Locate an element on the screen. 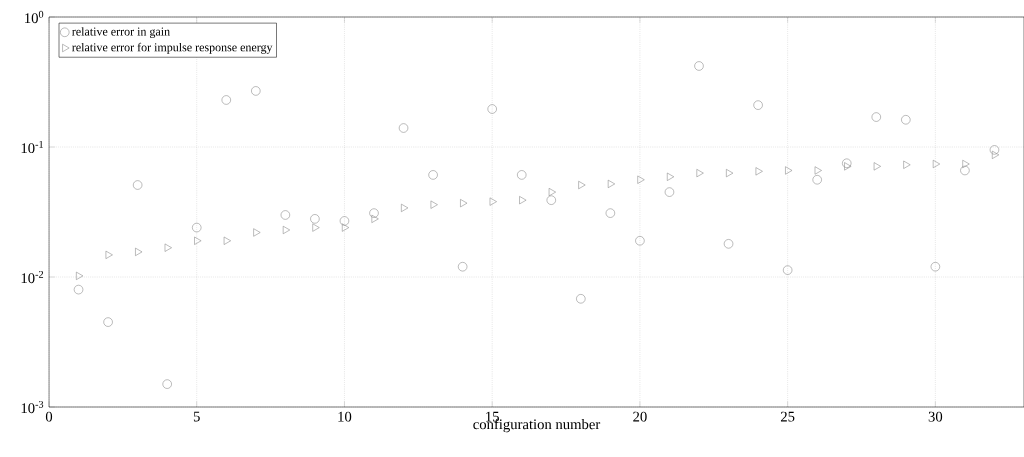 Image resolution: width=1024 pixels, height=457 pixels. x-tick-label: 10 is located at coordinates (345, 416).